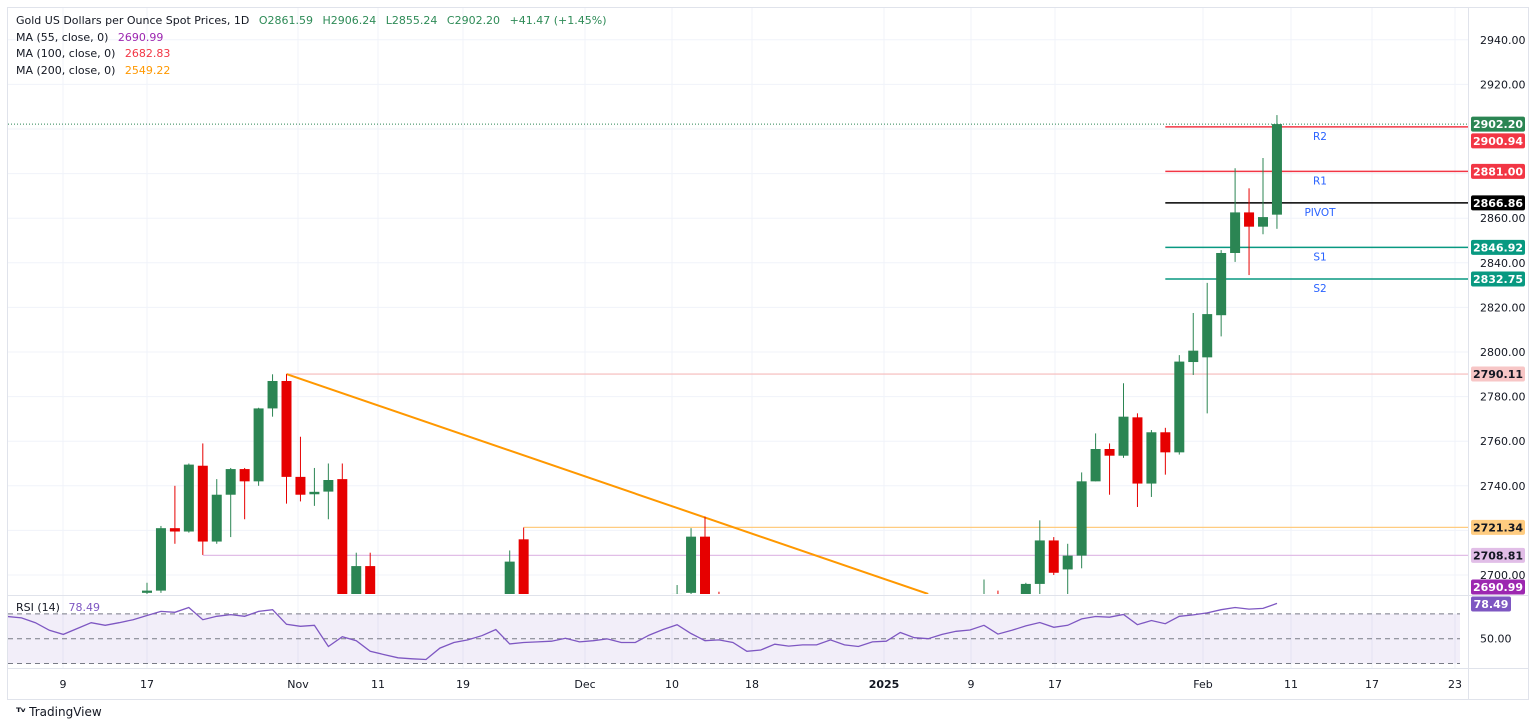  What do you see at coordinates (1503, 40) in the screenshot?
I see `price-tick-label: 2940.00` at bounding box center [1503, 40].